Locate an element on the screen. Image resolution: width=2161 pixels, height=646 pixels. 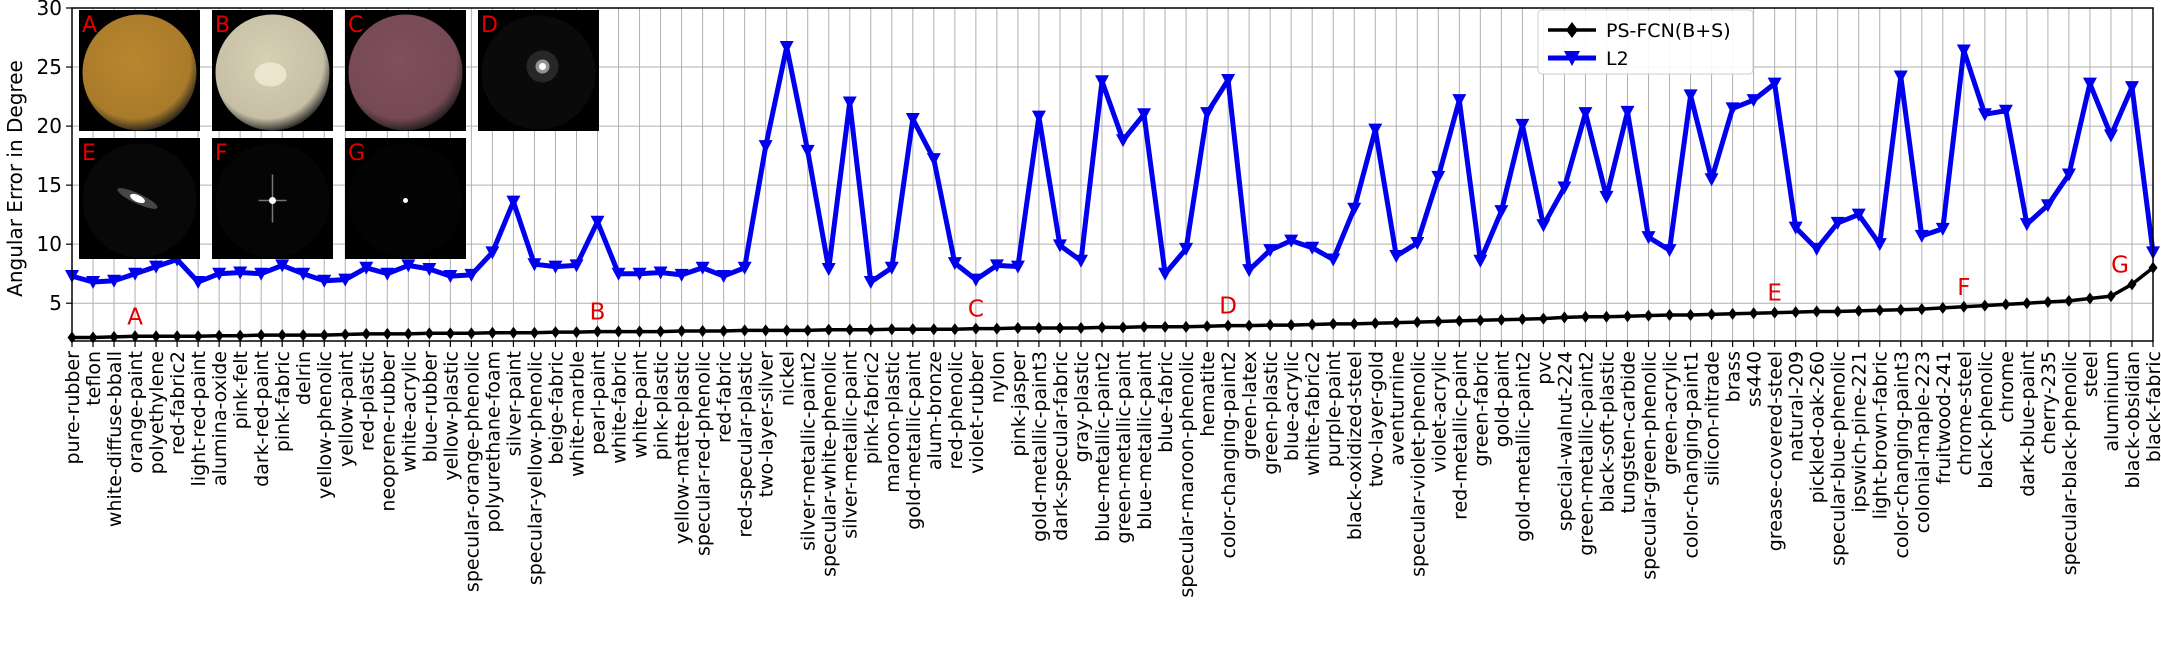
x-tick-label: alumina-oxide is located at coordinates (220, 418).